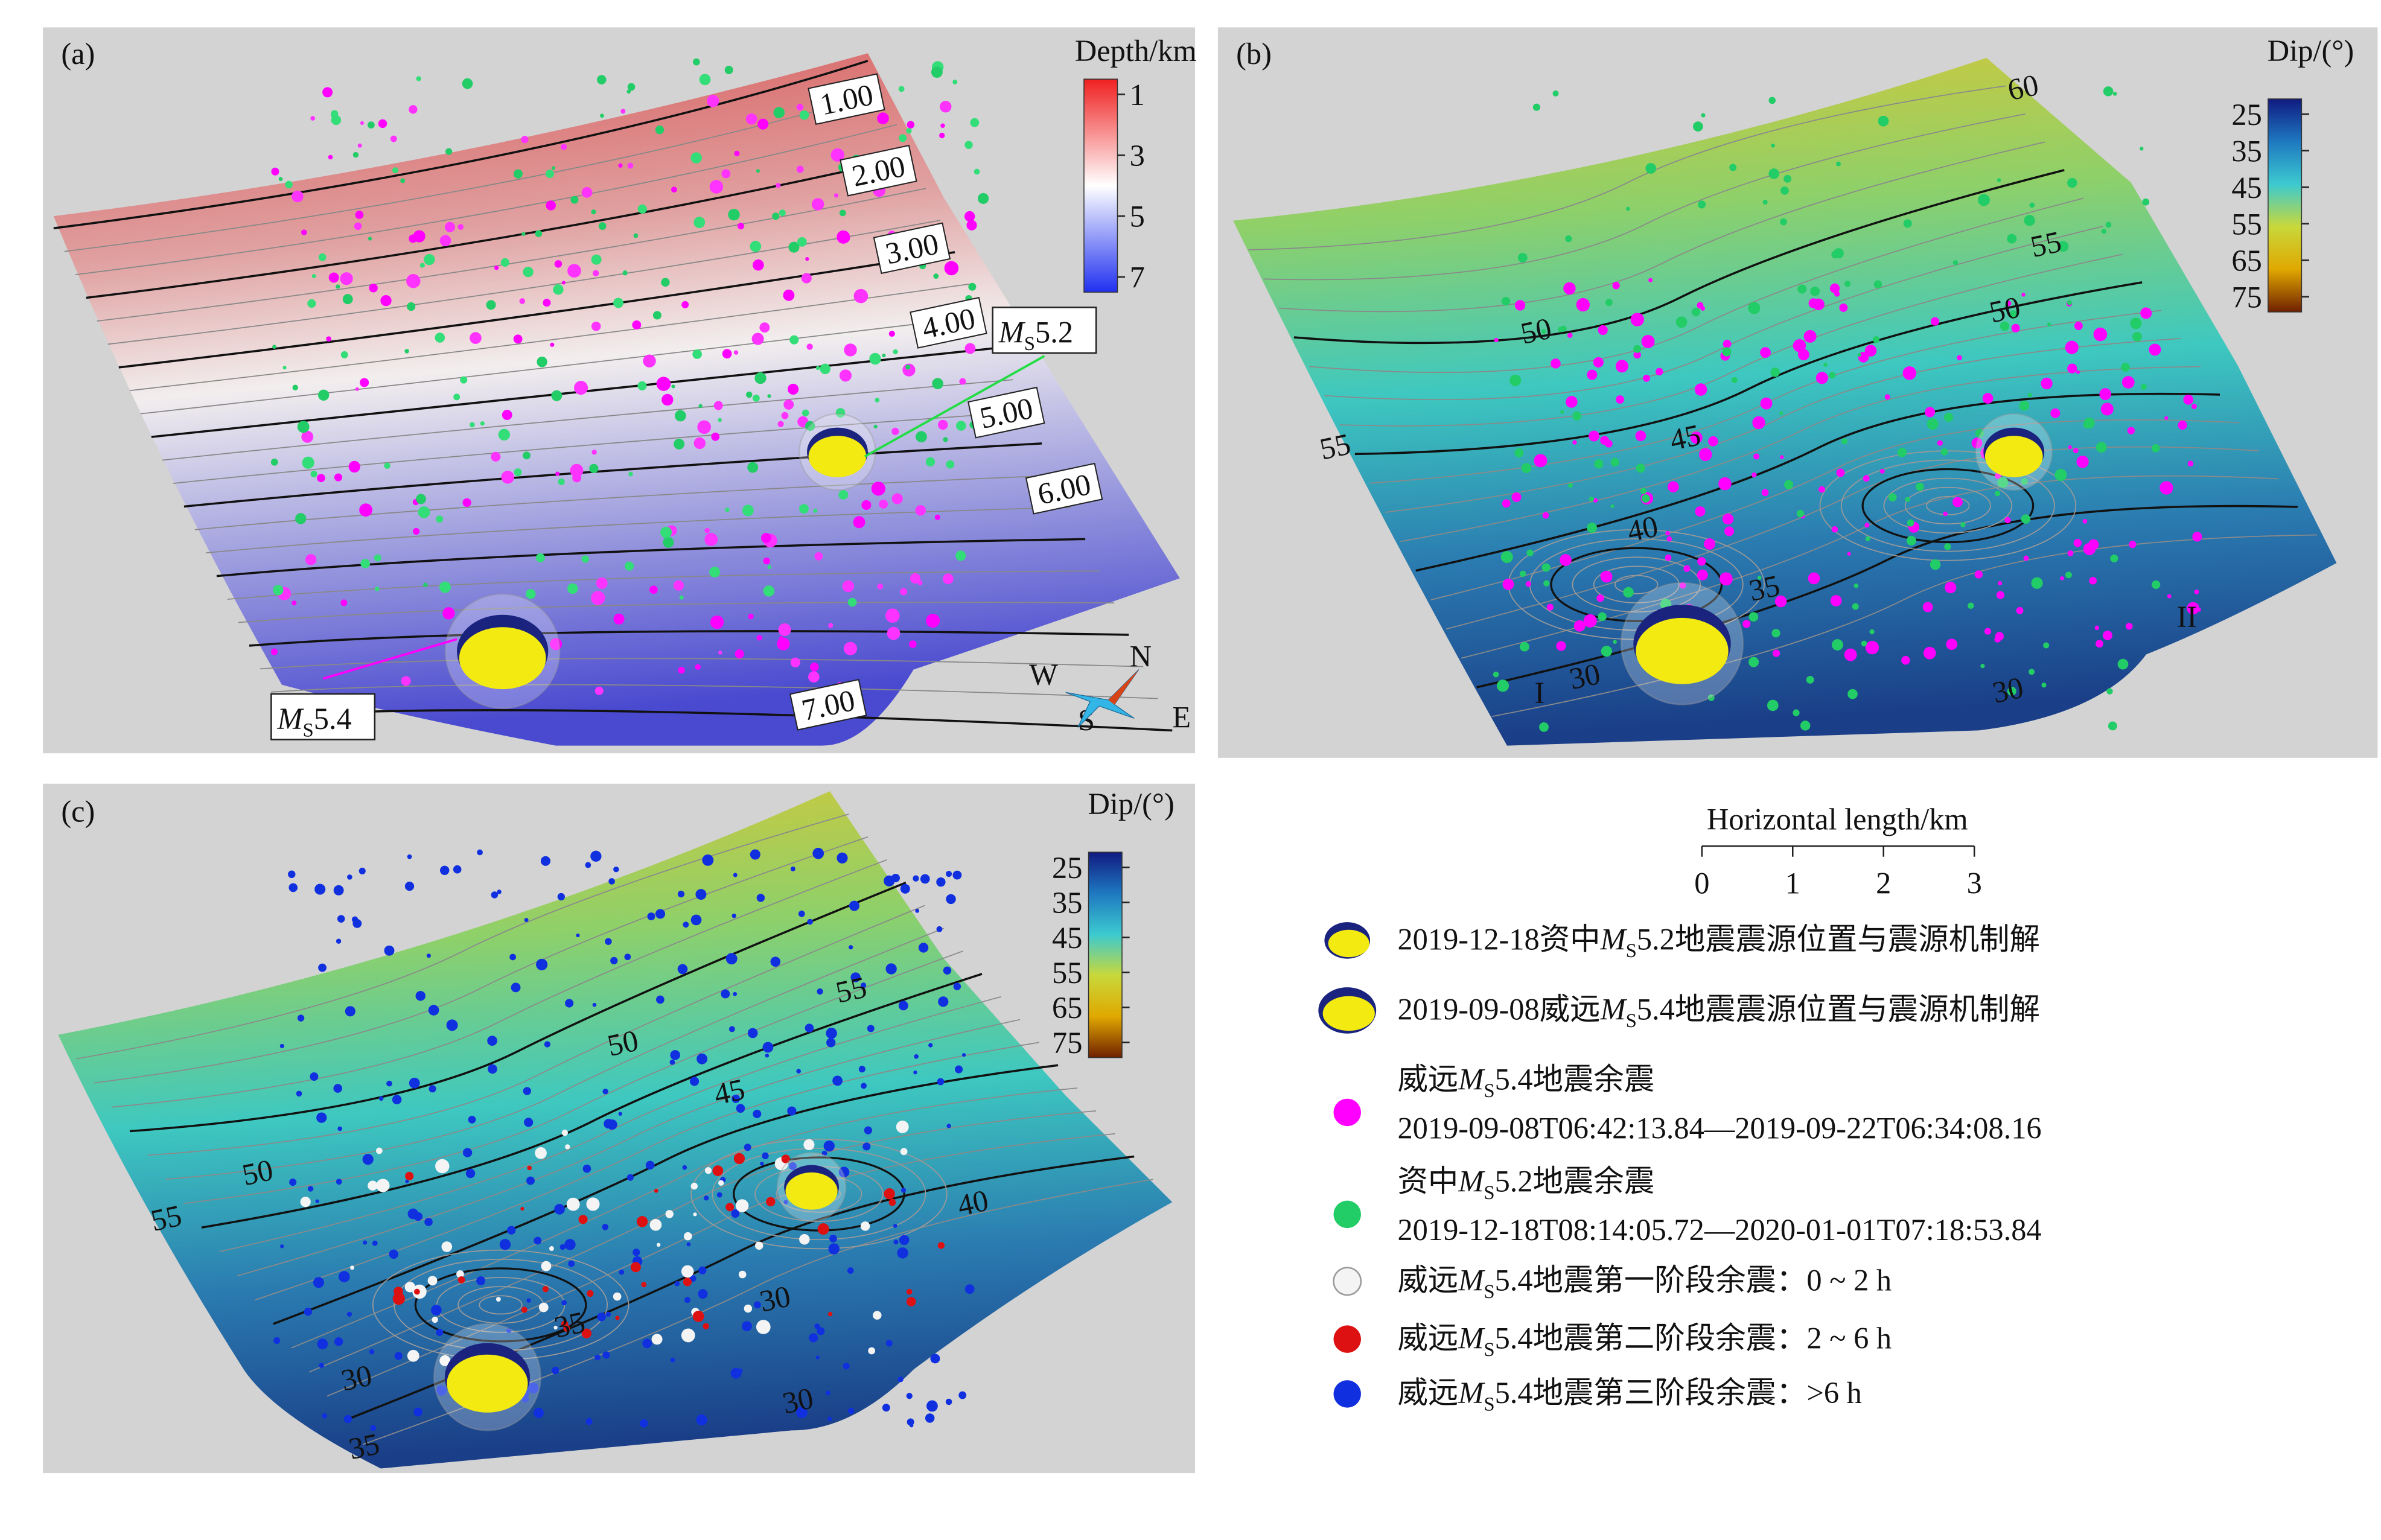  I want to click on legend-icon, so click(1347, 1339).